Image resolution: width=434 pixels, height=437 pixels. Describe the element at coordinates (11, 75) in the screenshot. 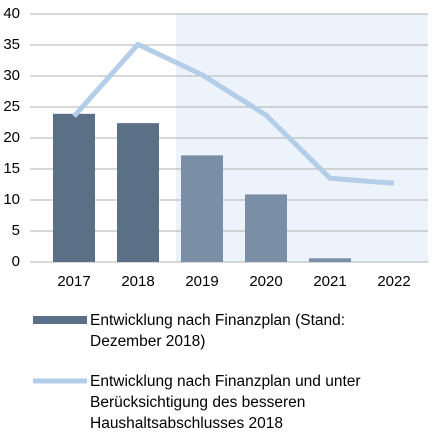

I see `y-tick-label: 30` at that location.